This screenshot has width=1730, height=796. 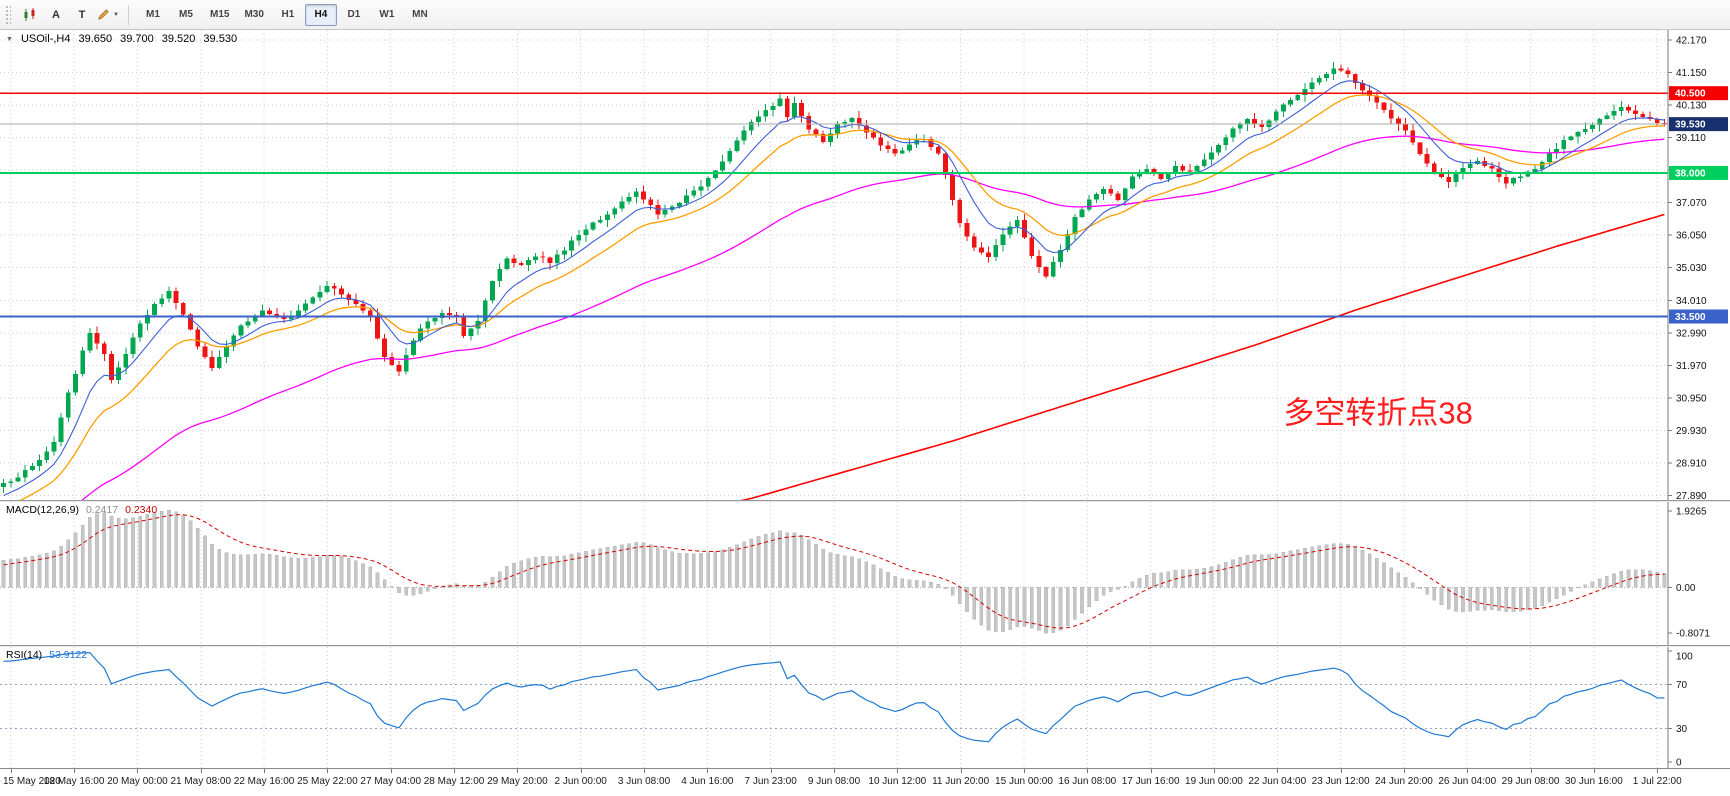 What do you see at coordinates (1691, 73) in the screenshot?
I see `price-scale-label: 41.150` at bounding box center [1691, 73].